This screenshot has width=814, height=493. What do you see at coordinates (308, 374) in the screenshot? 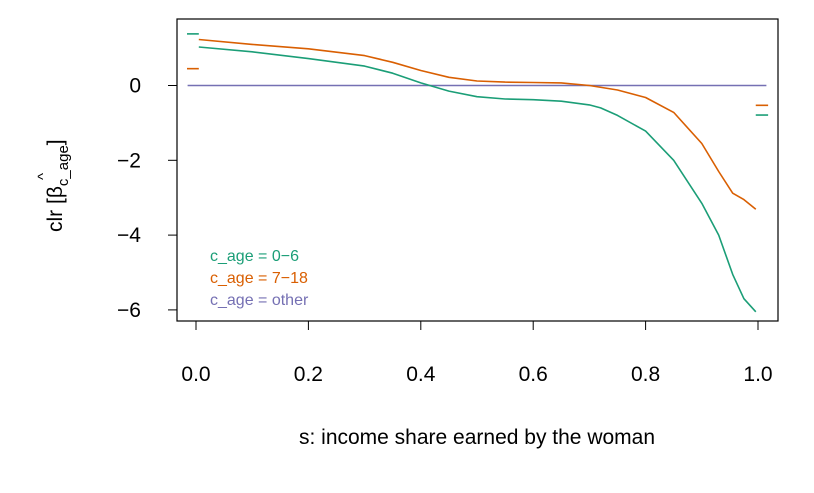
I see `x-tick-label: 0.2` at bounding box center [308, 374].